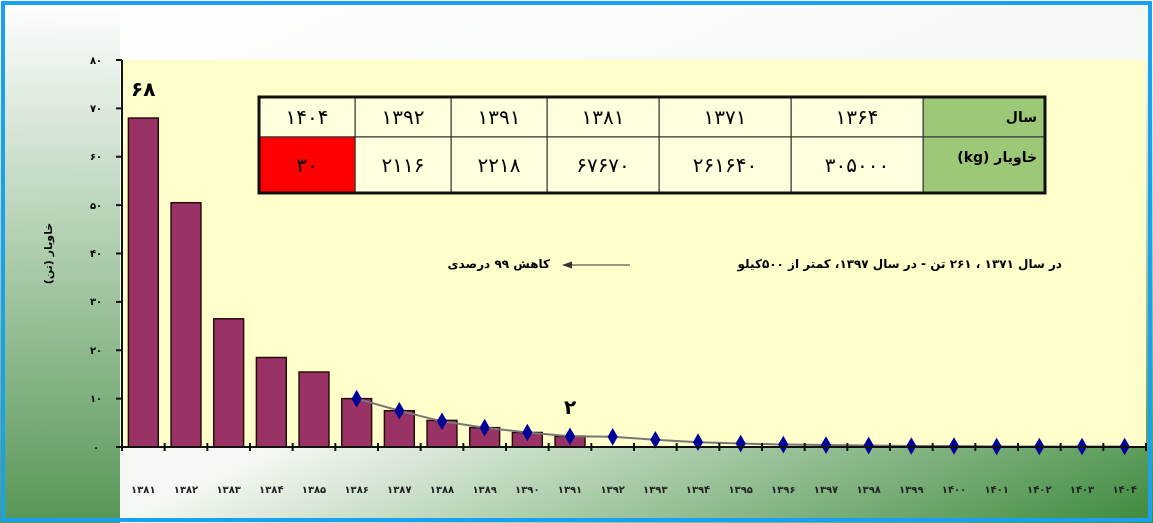 The height and width of the screenshot is (523, 1153). What do you see at coordinates (96, 447) in the screenshot?
I see `y-tick-label: ۰` at bounding box center [96, 447].